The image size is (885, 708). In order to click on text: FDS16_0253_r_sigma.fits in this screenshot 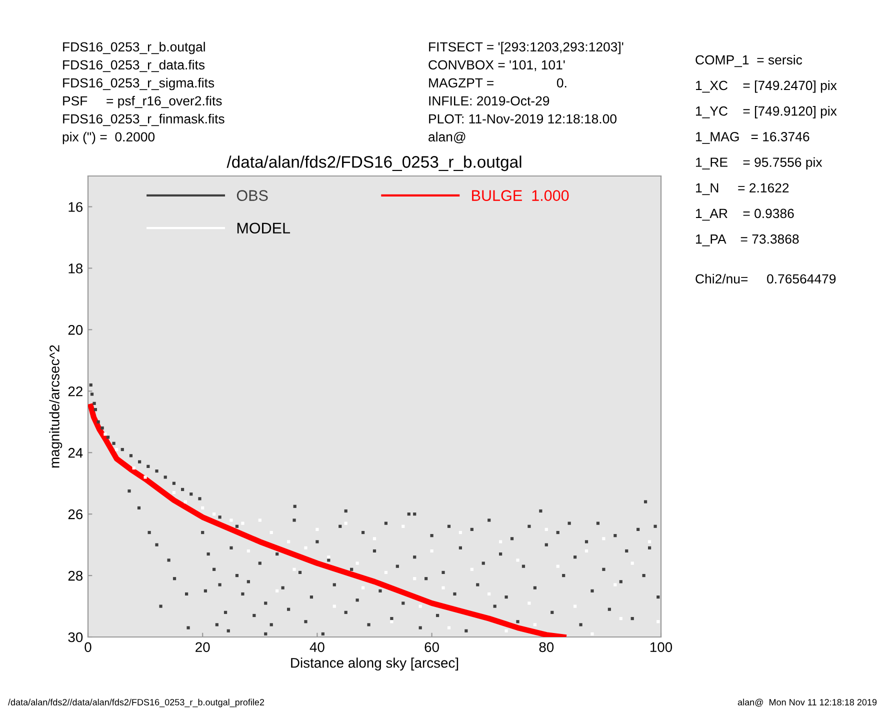, I will do `click(138, 84)`.